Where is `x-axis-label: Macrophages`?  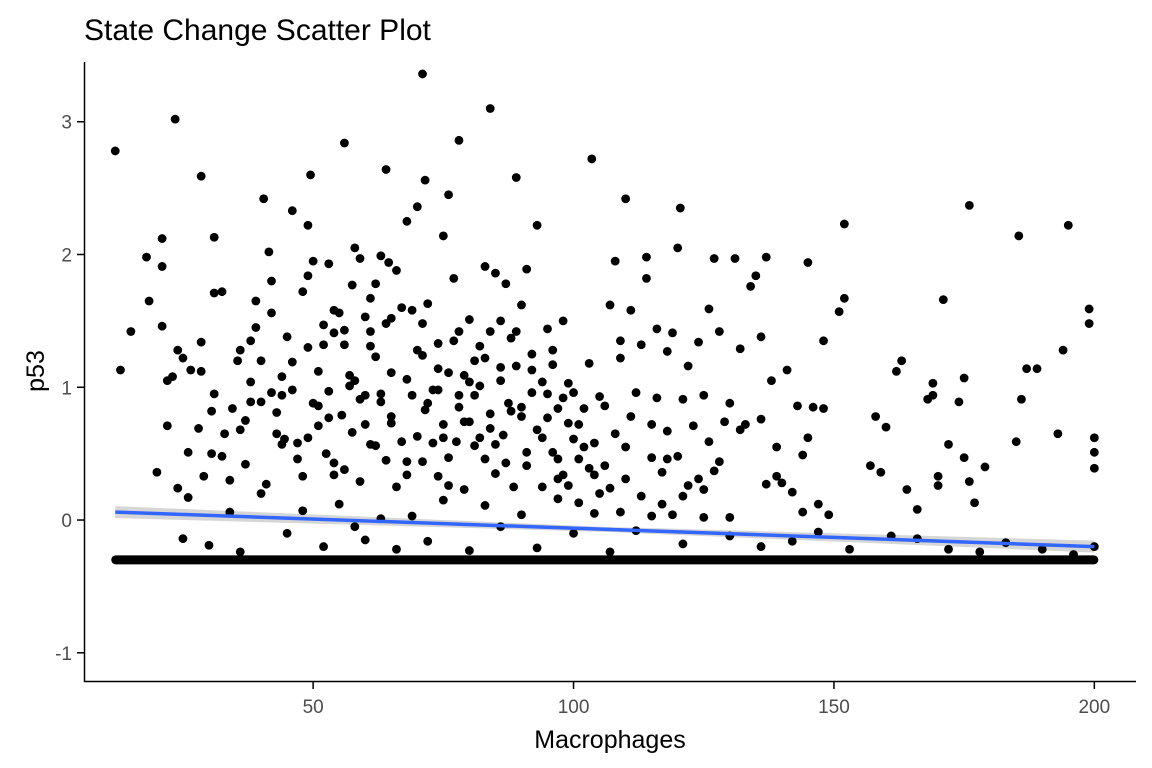
x-axis-label: Macrophages is located at coordinates (609, 740).